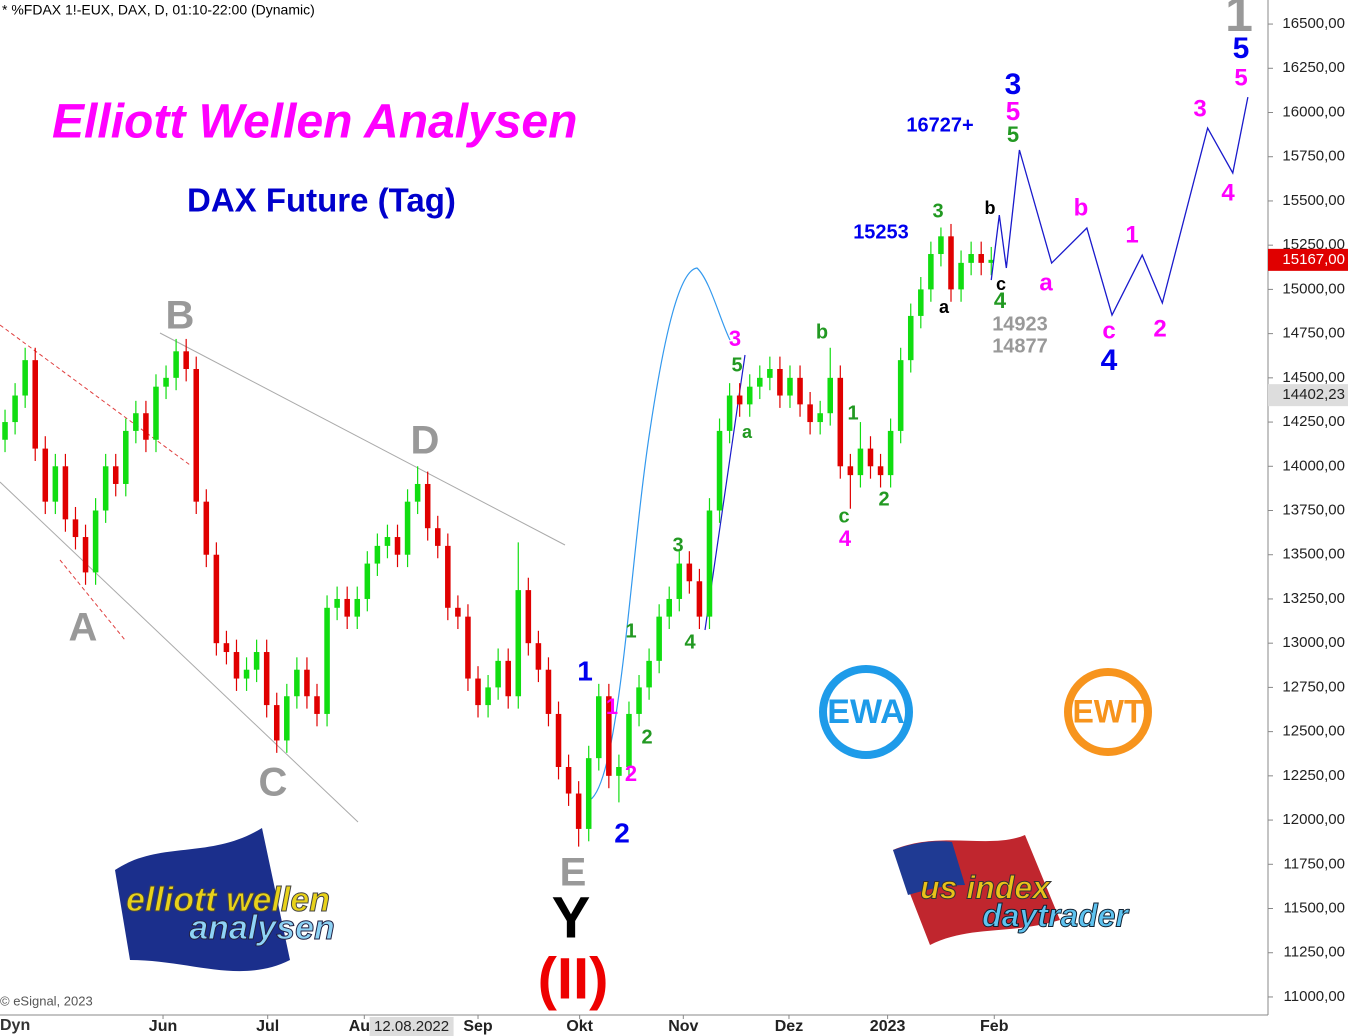 This screenshot has height=1036, width=1348. What do you see at coordinates (425, 441) in the screenshot?
I see `wave-label: D` at bounding box center [425, 441].